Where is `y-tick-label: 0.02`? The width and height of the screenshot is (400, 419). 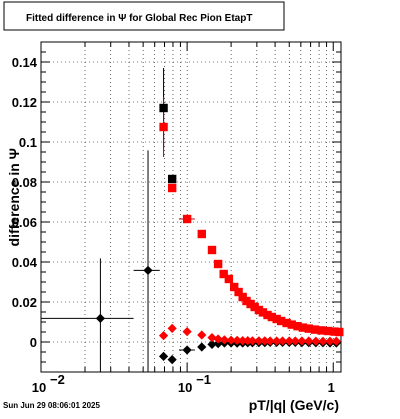
y-tick-label: 0.02 is located at coordinates (24, 302).